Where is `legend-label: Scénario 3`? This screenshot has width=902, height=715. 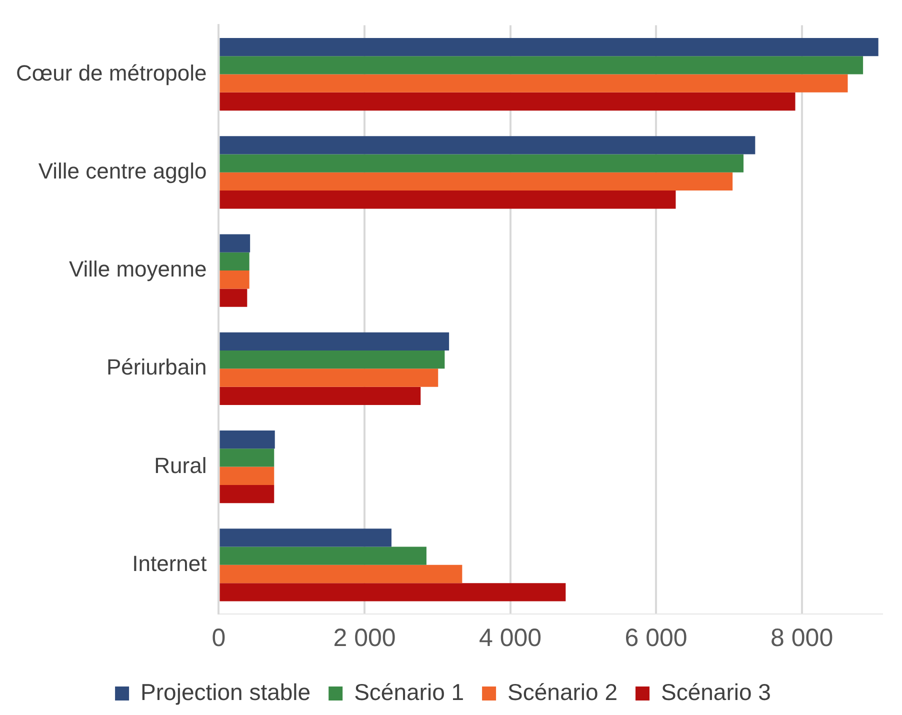
legend-label: Scénario 3 is located at coordinates (716, 691).